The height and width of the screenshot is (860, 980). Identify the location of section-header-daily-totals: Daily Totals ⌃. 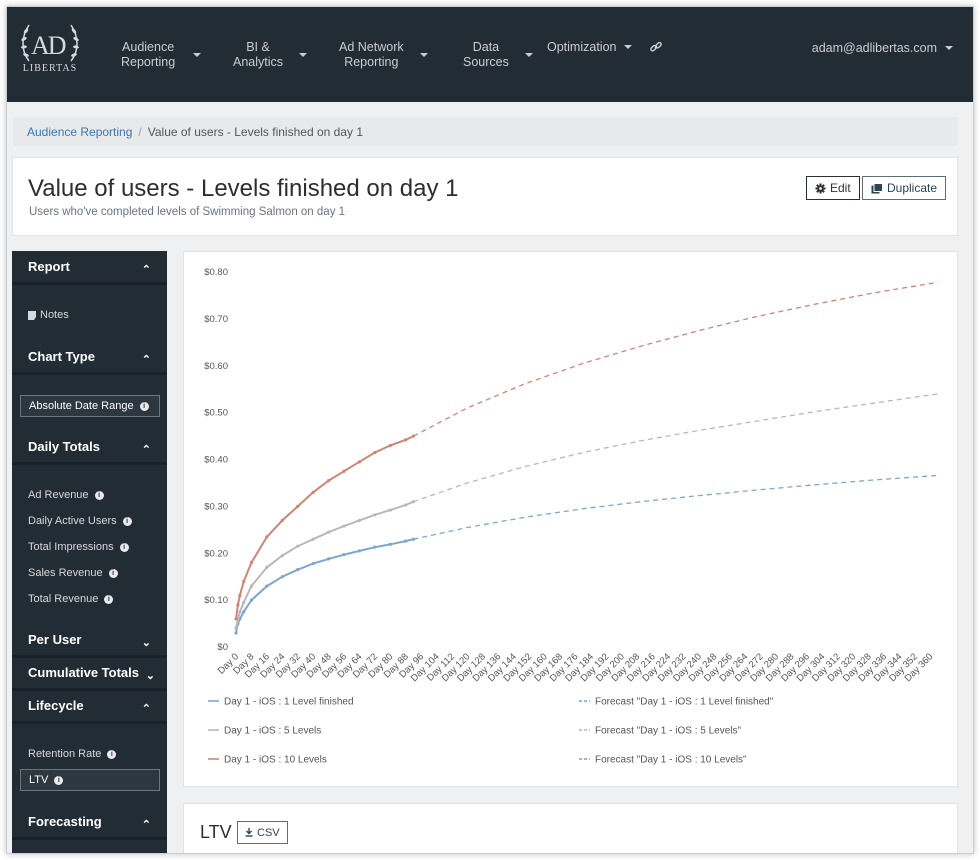
(89, 448).